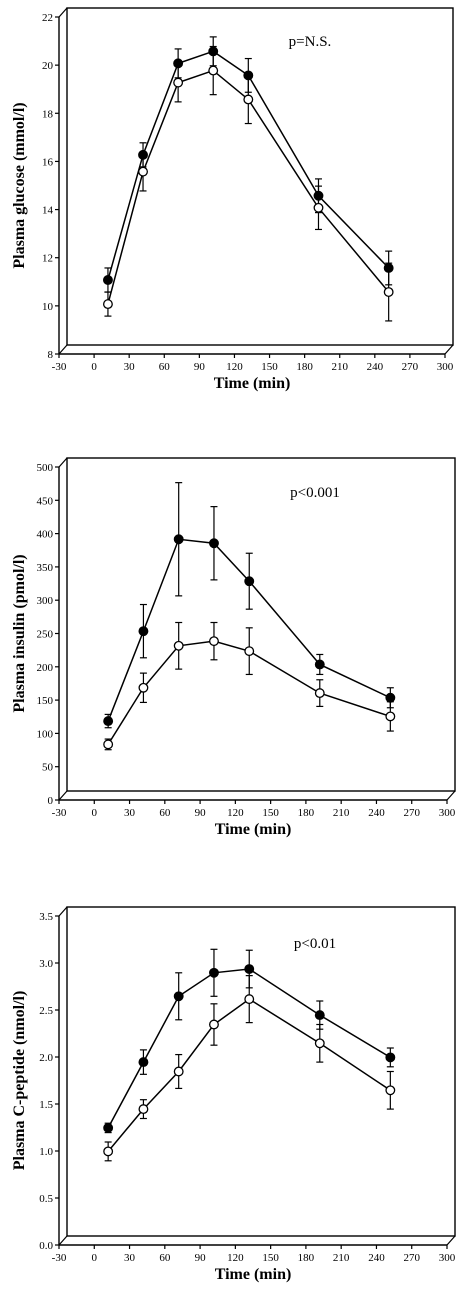 The height and width of the screenshot is (1302, 474). What do you see at coordinates (310, 42) in the screenshot?
I see `significance-annotation: p=N.S.` at bounding box center [310, 42].